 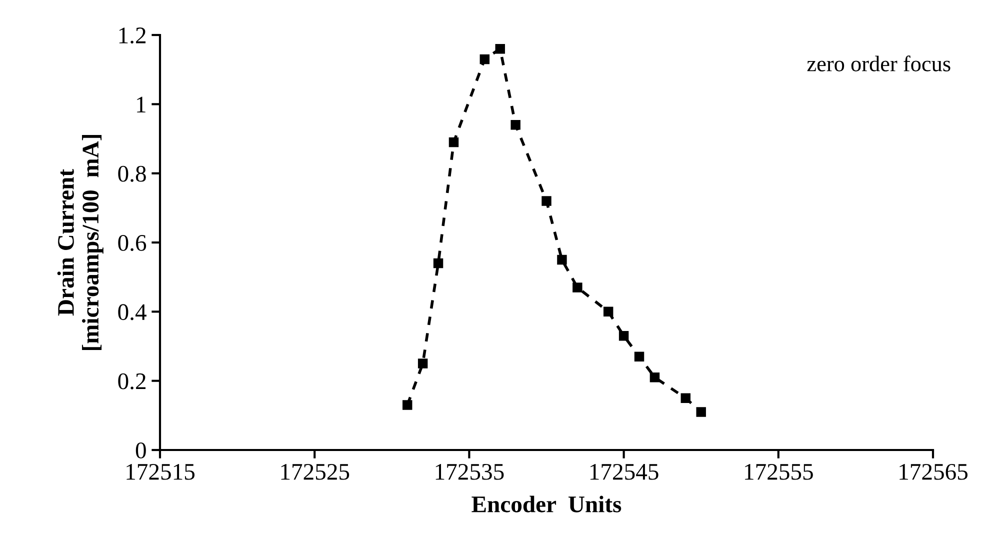 I want to click on y-axis-title: Drain Current [microamps/100 mA], so click(x=80, y=242).